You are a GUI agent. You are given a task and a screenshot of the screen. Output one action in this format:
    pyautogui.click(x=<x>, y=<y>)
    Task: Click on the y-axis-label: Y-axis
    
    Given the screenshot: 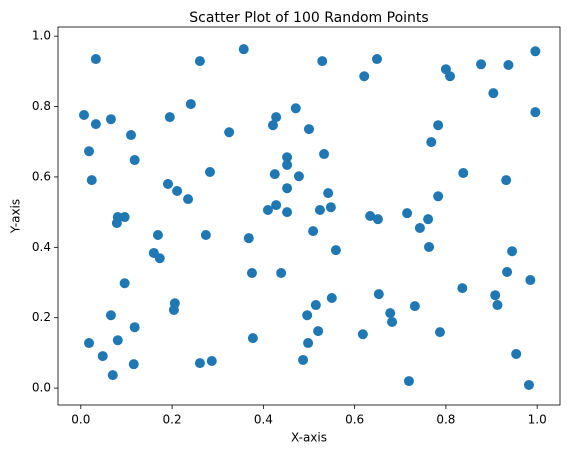 What is the action you would take?
    pyautogui.click(x=16, y=216)
    